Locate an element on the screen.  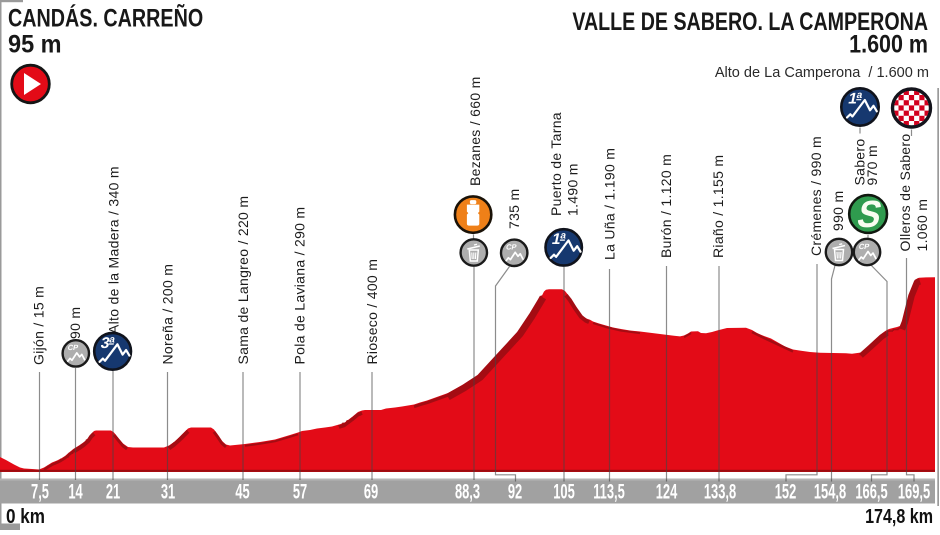
svg-text: 14 is located at coordinates (75, 491).